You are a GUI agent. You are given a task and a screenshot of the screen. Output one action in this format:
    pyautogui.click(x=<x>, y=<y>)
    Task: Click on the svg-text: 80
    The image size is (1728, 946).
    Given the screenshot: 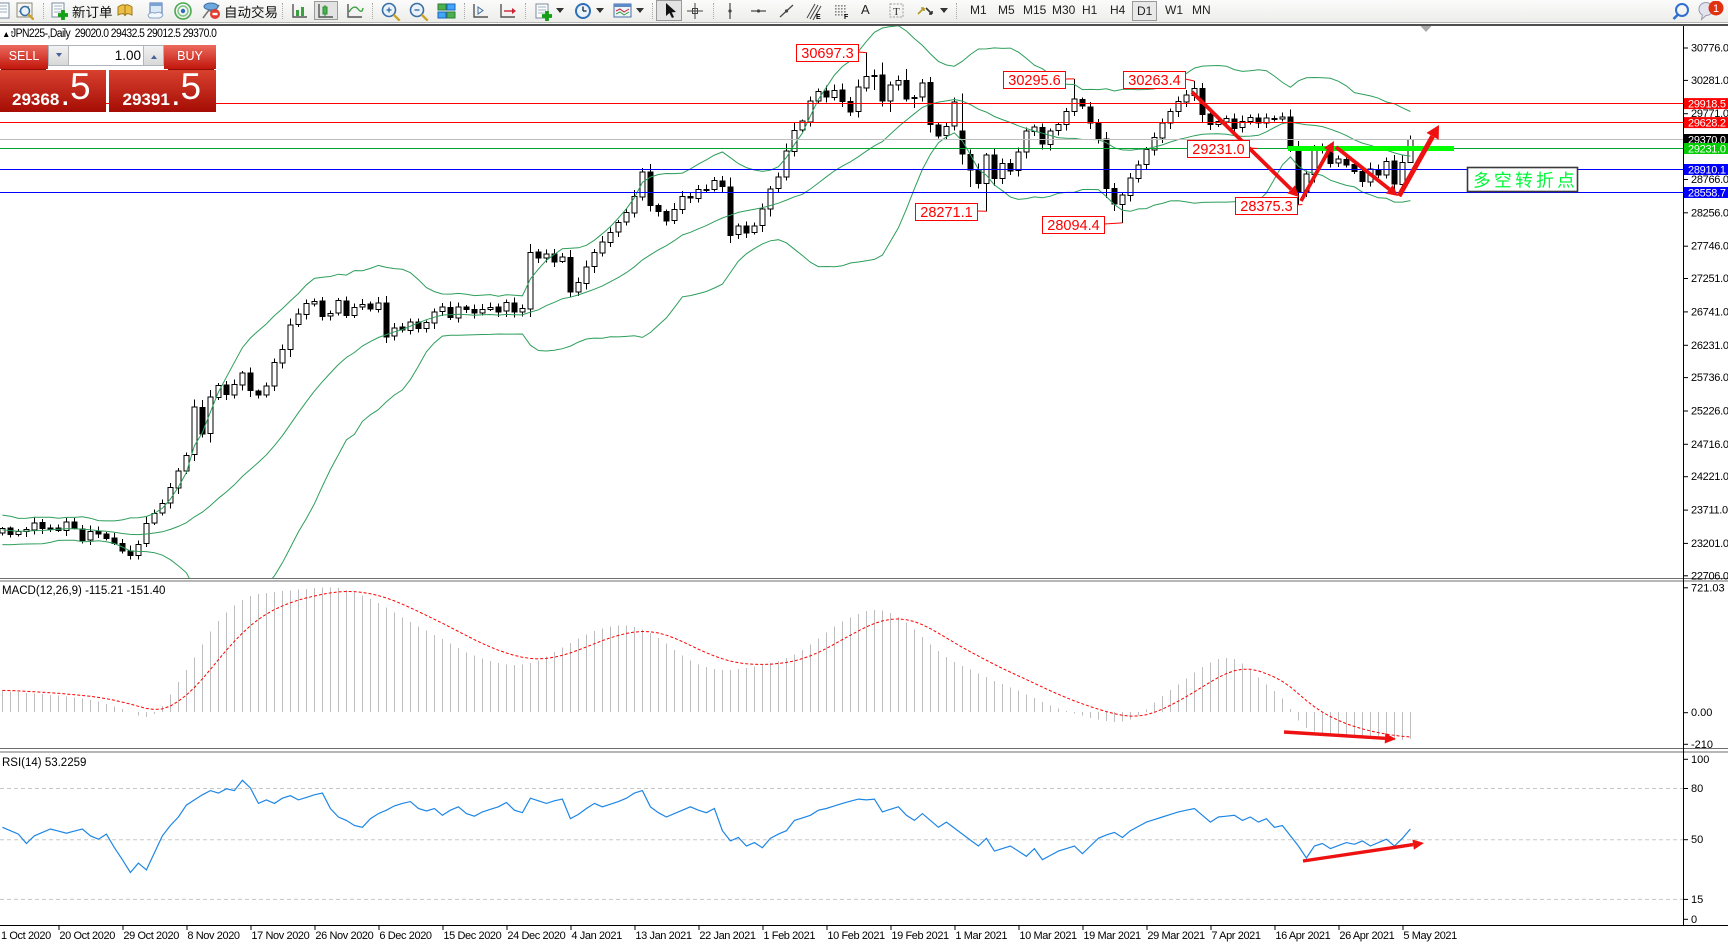 What is the action you would take?
    pyautogui.click(x=1697, y=789)
    